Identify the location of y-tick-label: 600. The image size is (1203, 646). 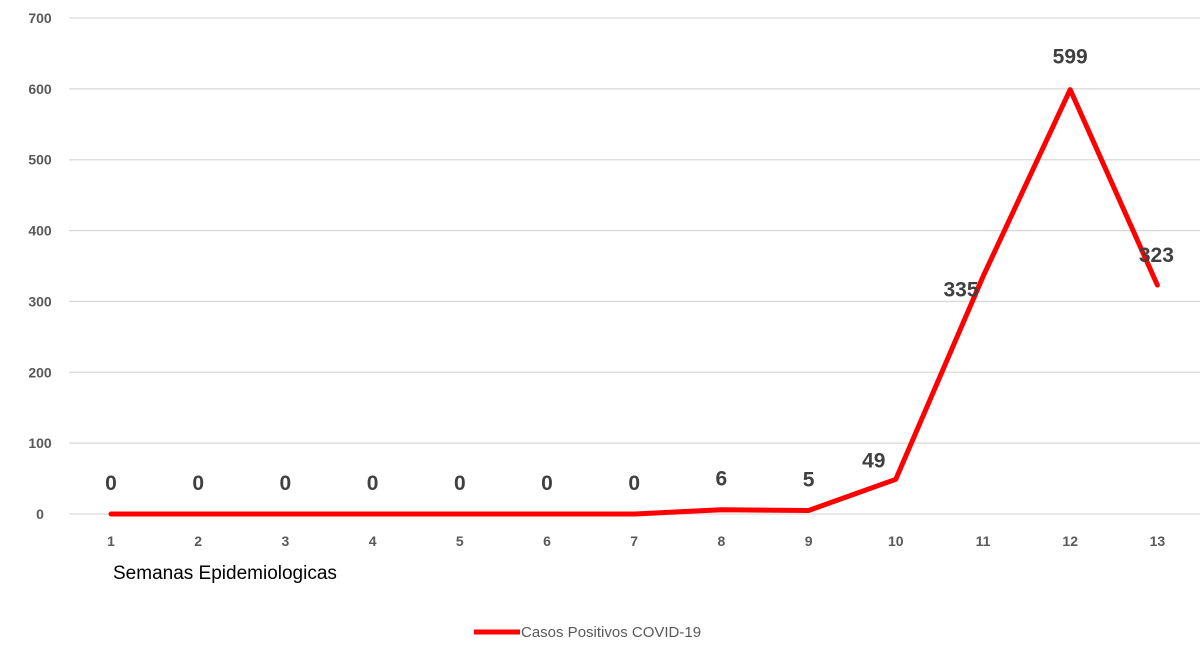
(40, 89).